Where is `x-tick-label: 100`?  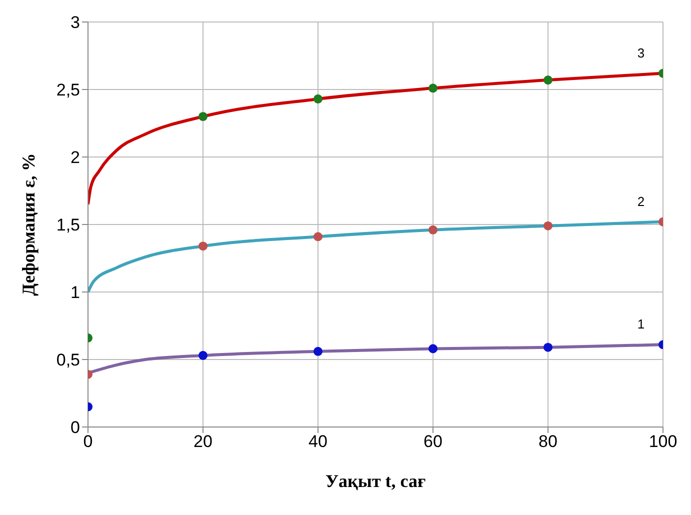
x-tick-label: 100 is located at coordinates (663, 442).